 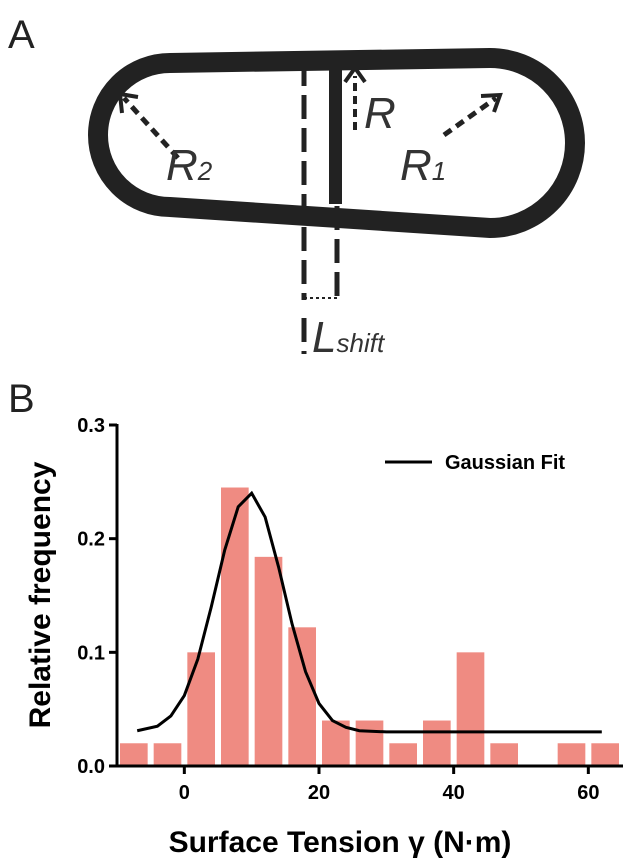 I want to click on x-tick-label: 60, so click(x=588, y=793).